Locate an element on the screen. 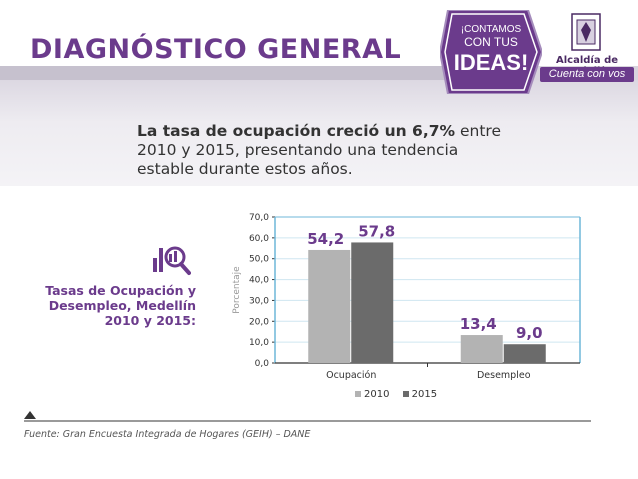 This screenshot has width=638, height=479. bar-2010-desempleo is located at coordinates (481, 349).